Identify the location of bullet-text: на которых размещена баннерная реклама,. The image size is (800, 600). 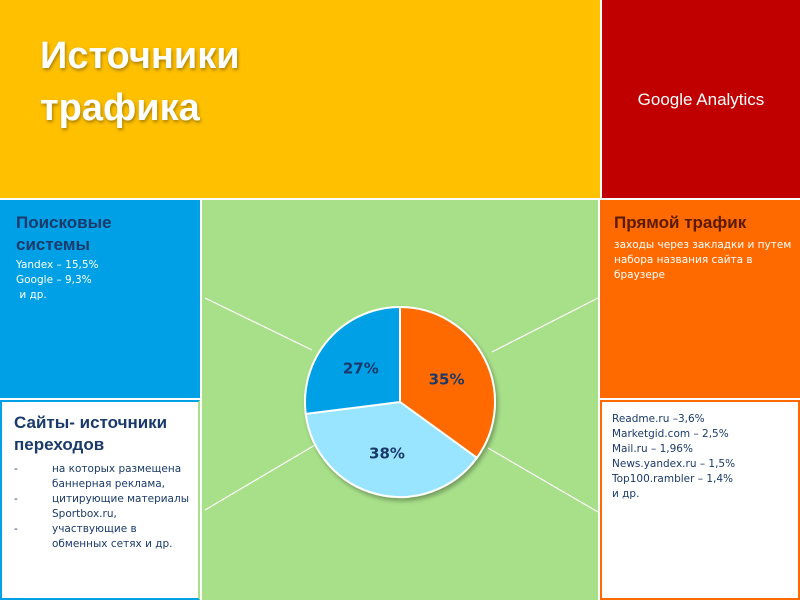
(117, 476).